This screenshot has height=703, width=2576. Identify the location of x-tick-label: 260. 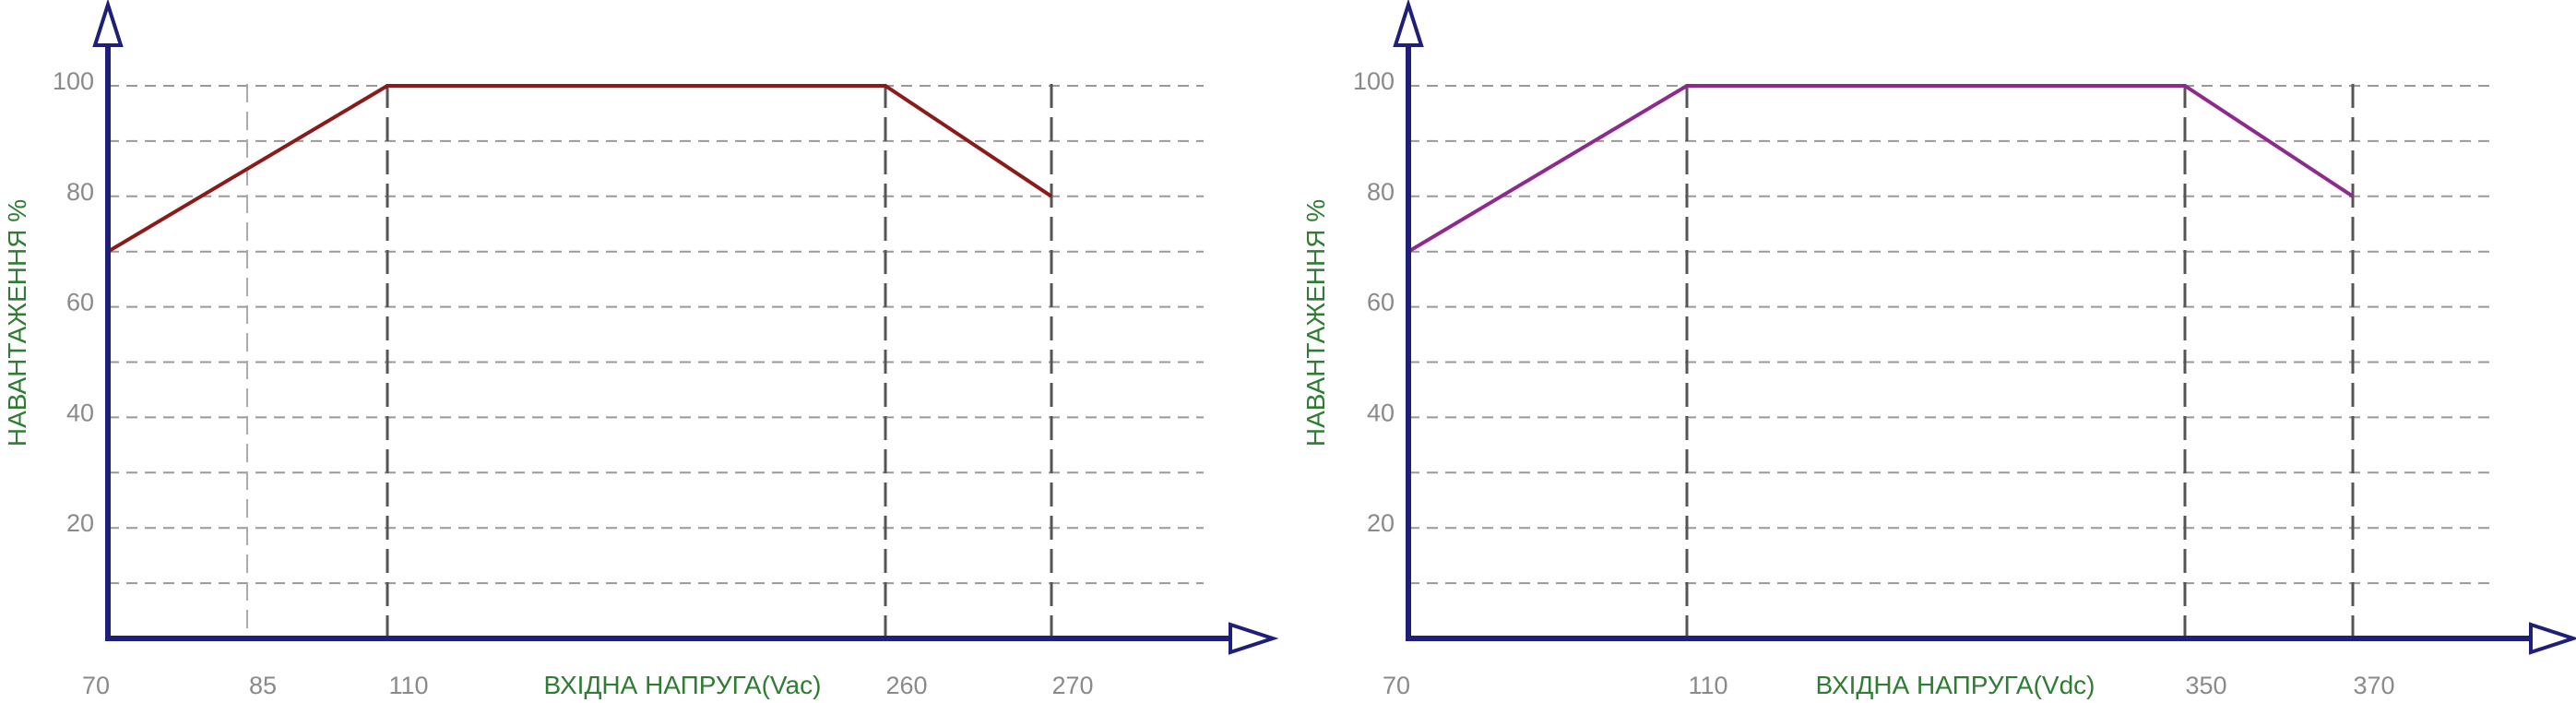
(906, 685).